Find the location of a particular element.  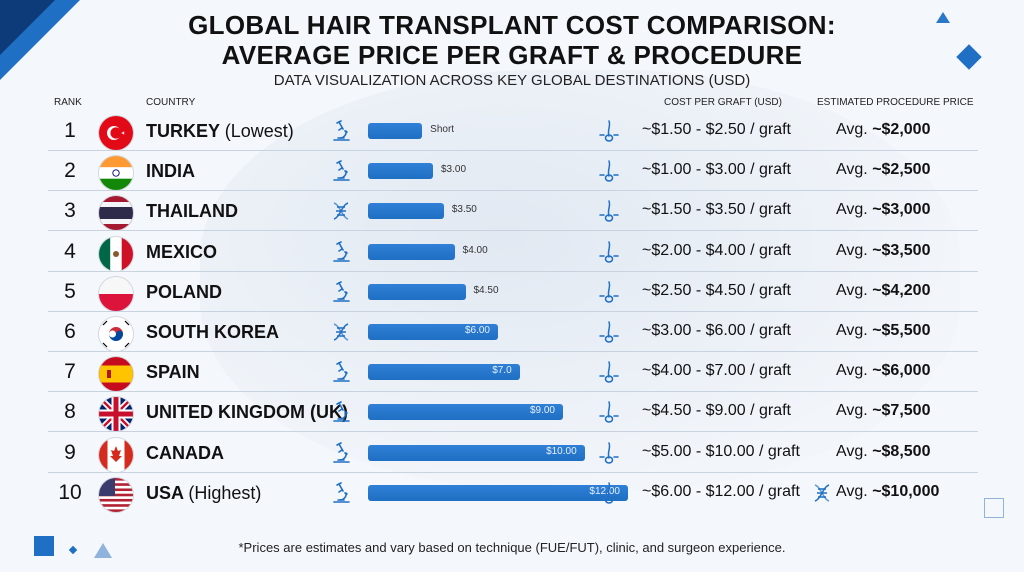

spain-flag is located at coordinates (116, 374).